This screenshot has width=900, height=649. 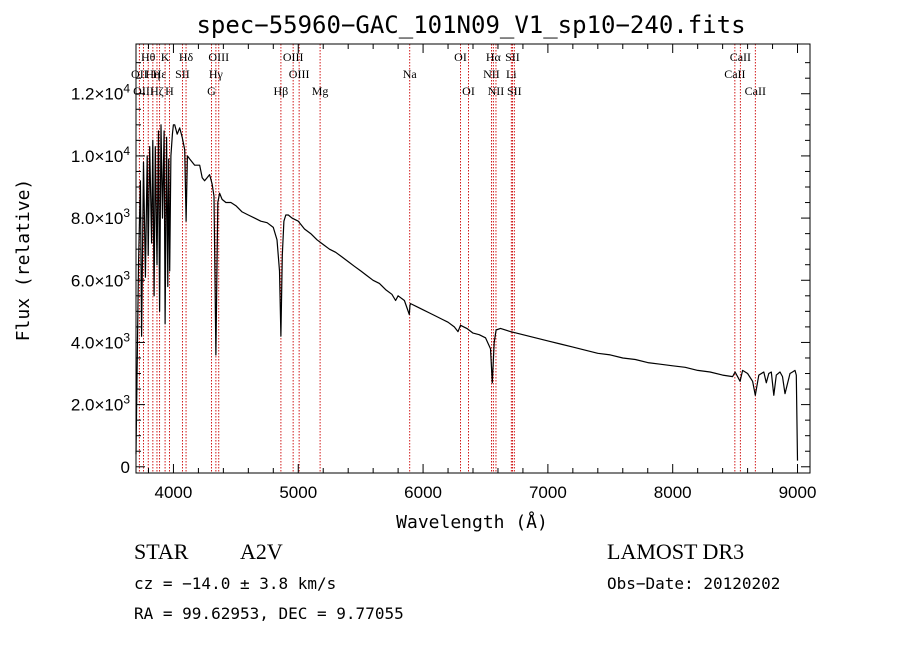 I want to click on object-subclass: A2V, so click(x=261, y=551).